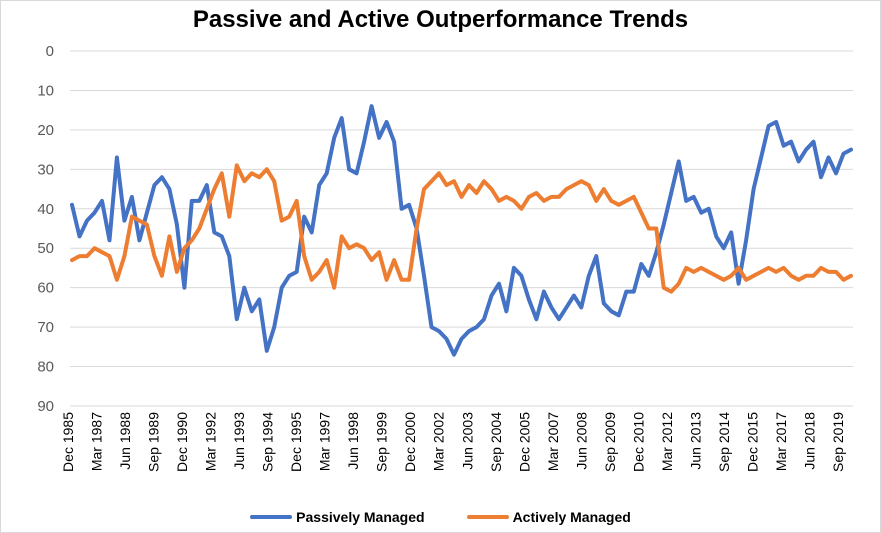 The image size is (881, 533). I want to click on x-tick-label: Jun 2008, so click(581, 441).